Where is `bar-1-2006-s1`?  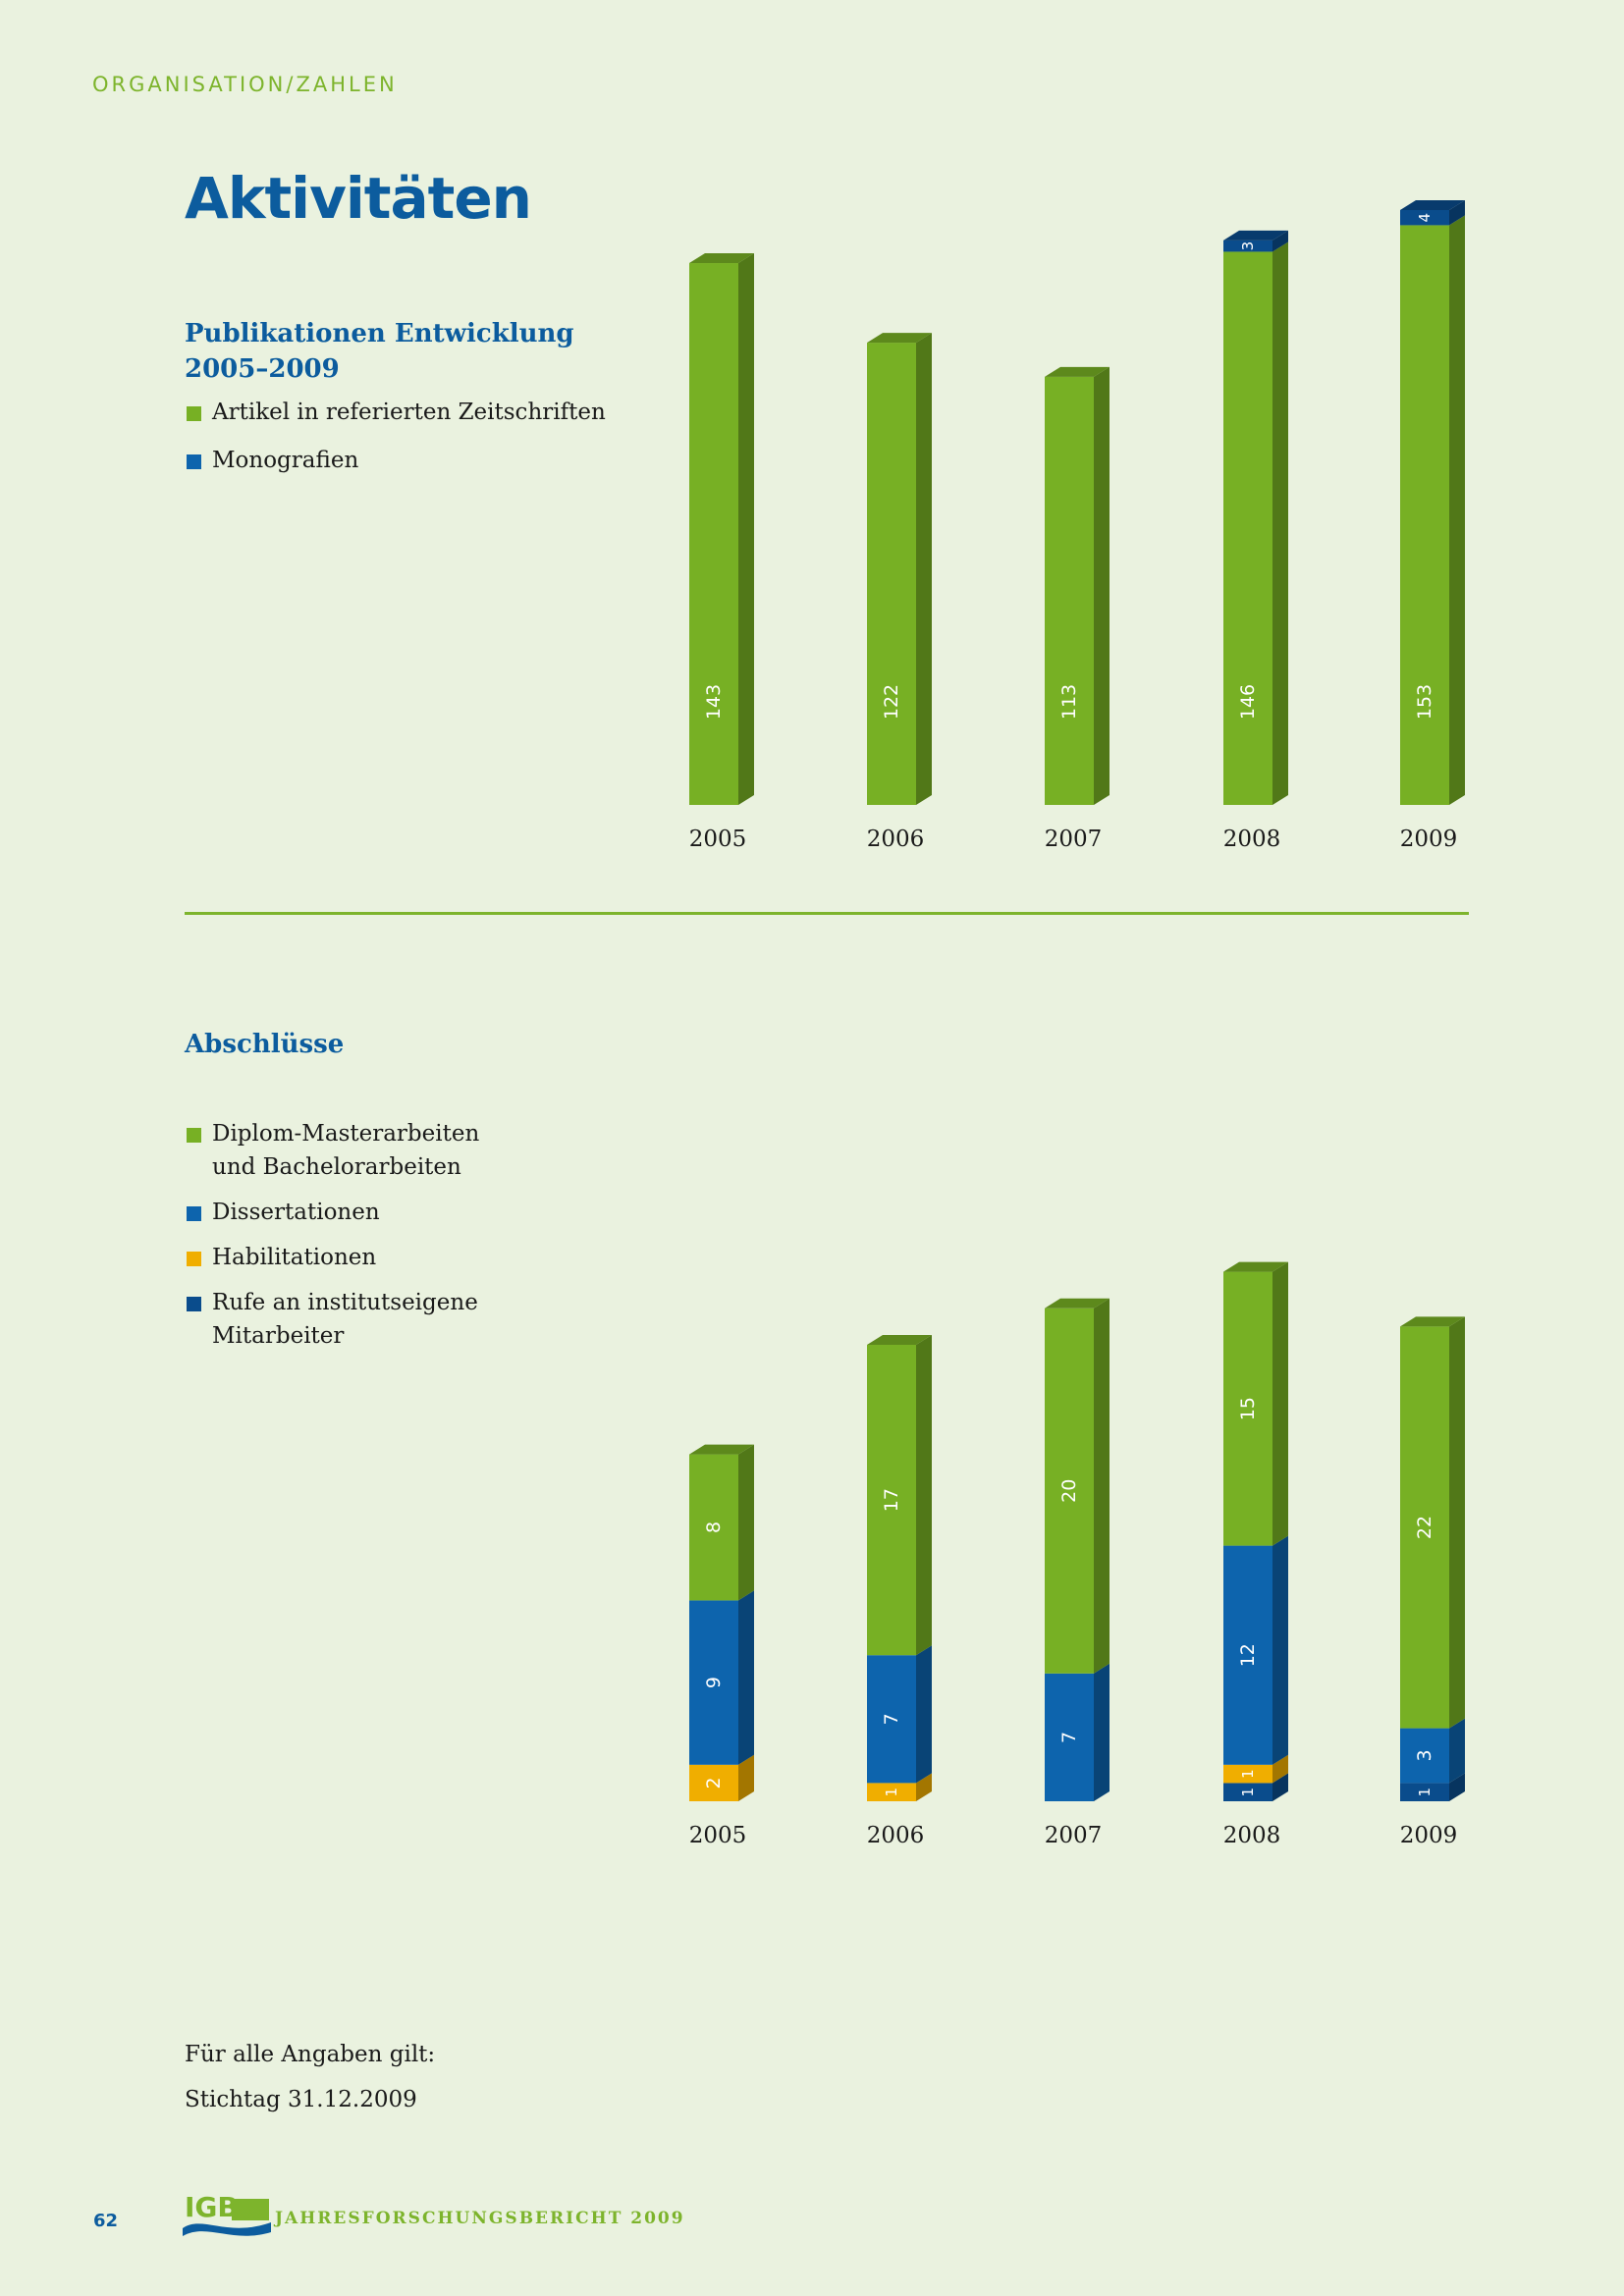 bar-1-2006-s1 is located at coordinates (891, 1792).